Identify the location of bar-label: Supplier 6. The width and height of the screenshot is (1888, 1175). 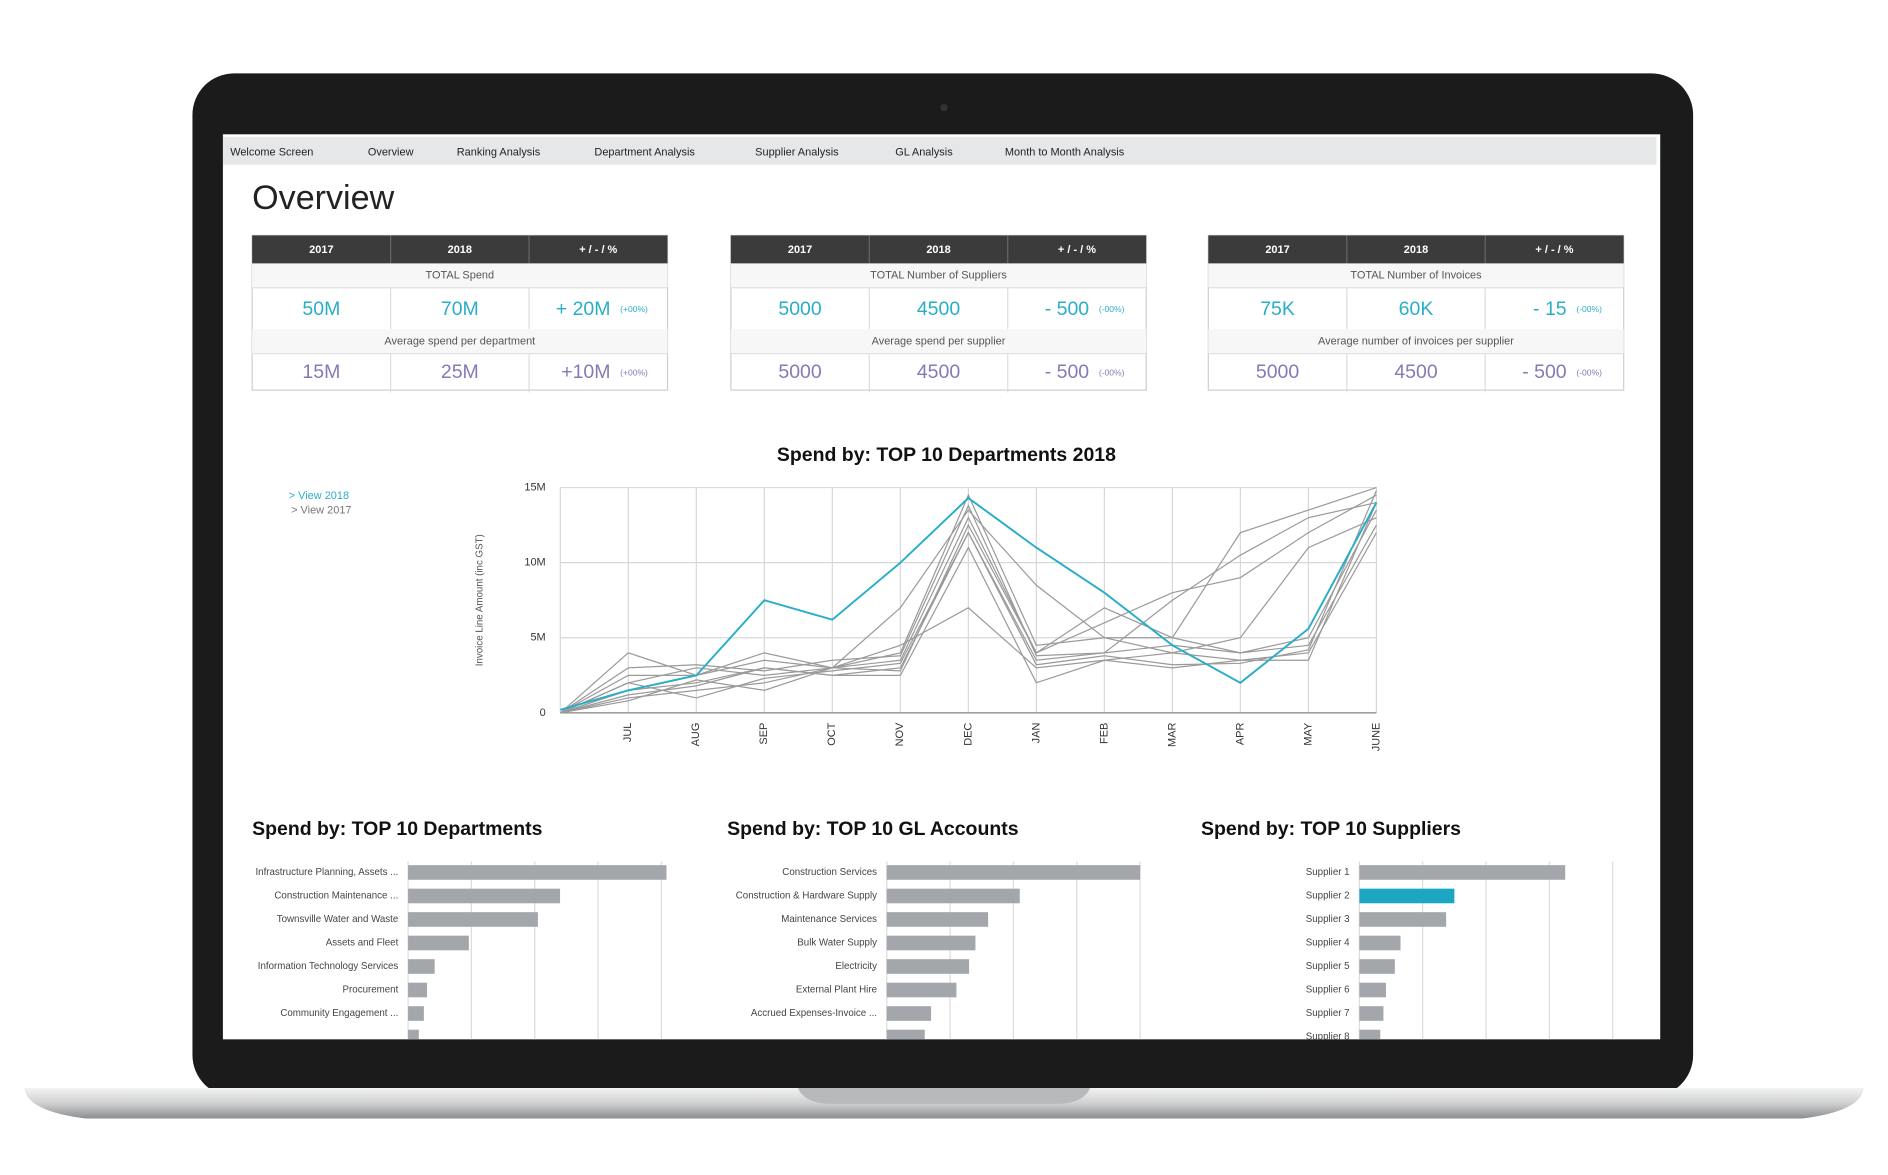
(1328, 990).